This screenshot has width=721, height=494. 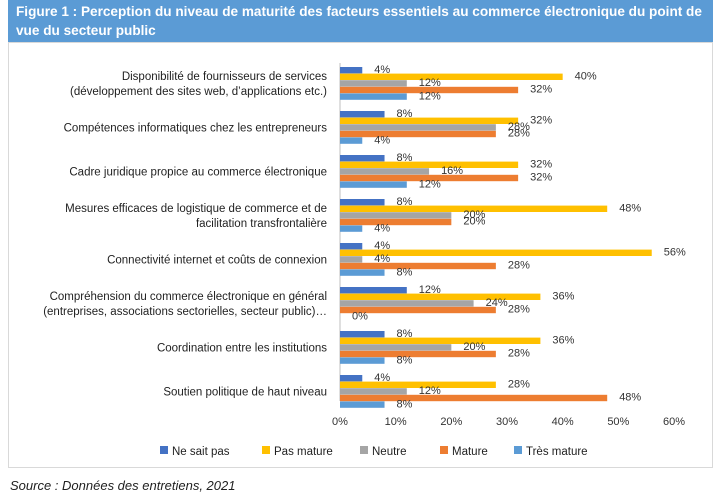 I want to click on category-label: Coordination entre les institutions, so click(x=242, y=348).